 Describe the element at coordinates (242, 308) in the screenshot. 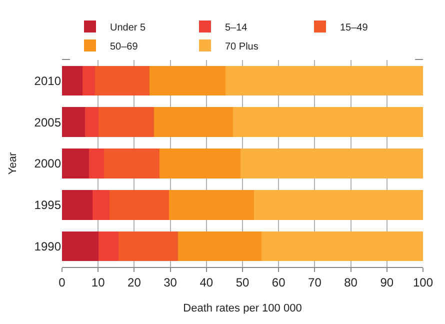

I see `x-axis-title: Death rates per 100 000` at that location.